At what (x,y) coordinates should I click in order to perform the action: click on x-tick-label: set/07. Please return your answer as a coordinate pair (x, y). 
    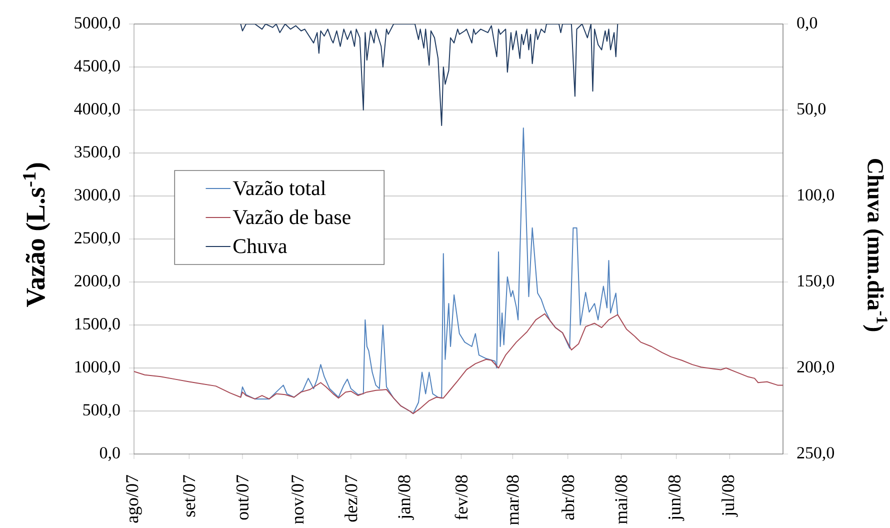
    Looking at the image, I should click on (189, 496).